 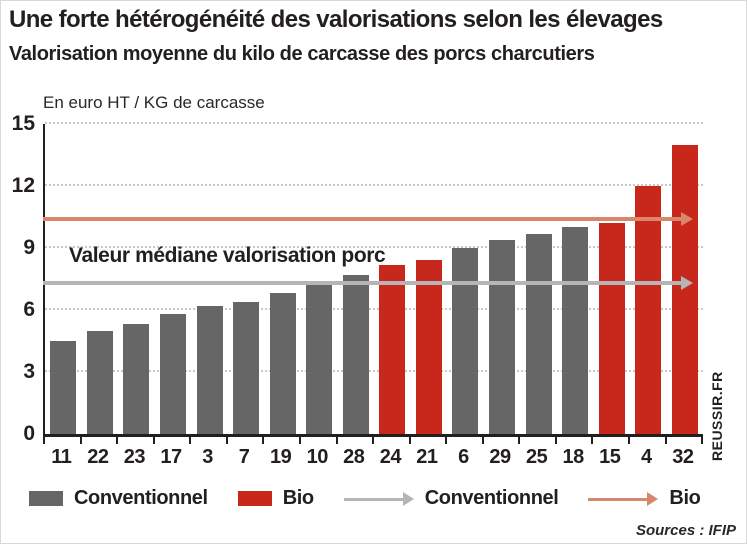 I want to click on x-axis-label: 22, so click(x=98, y=457).